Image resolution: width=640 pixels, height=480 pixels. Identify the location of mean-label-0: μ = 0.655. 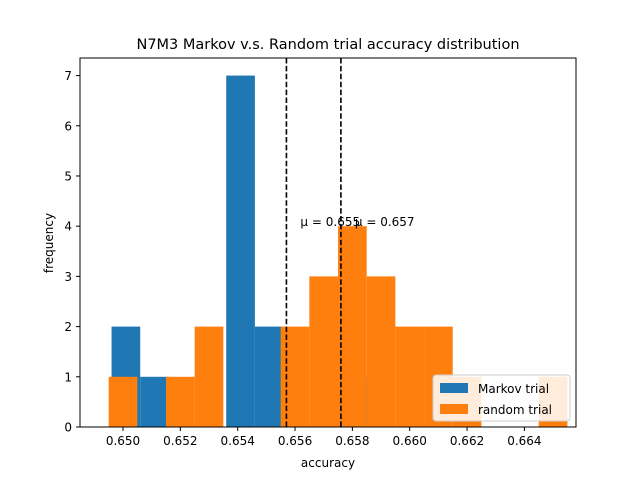
(330, 222).